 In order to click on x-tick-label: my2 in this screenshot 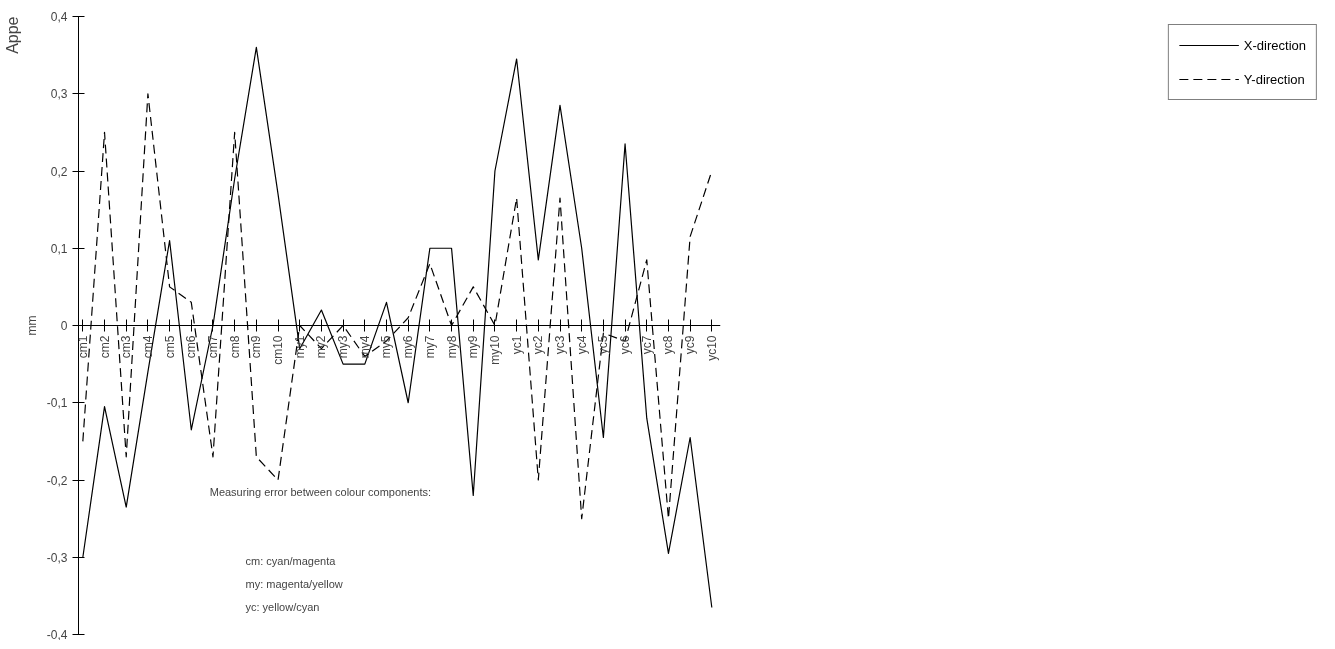, I will do `click(321, 347)`.